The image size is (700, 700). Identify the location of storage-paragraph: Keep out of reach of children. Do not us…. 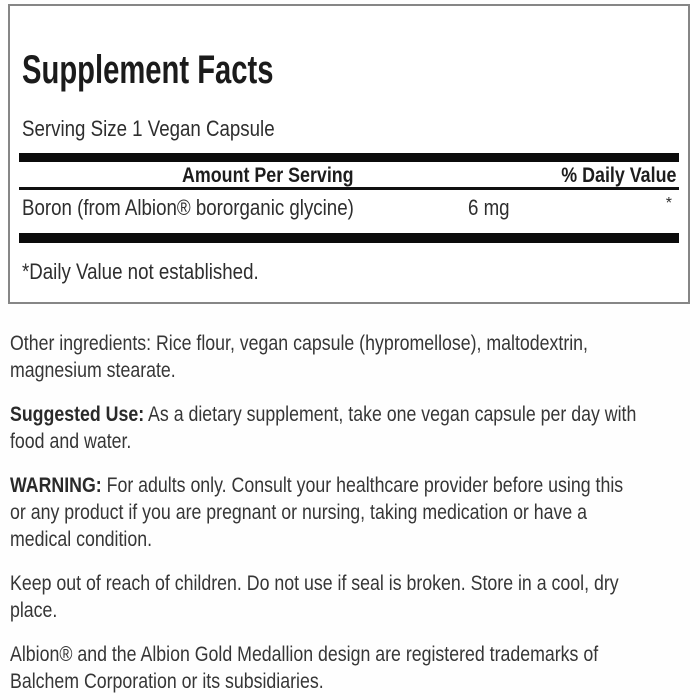
(352, 597).